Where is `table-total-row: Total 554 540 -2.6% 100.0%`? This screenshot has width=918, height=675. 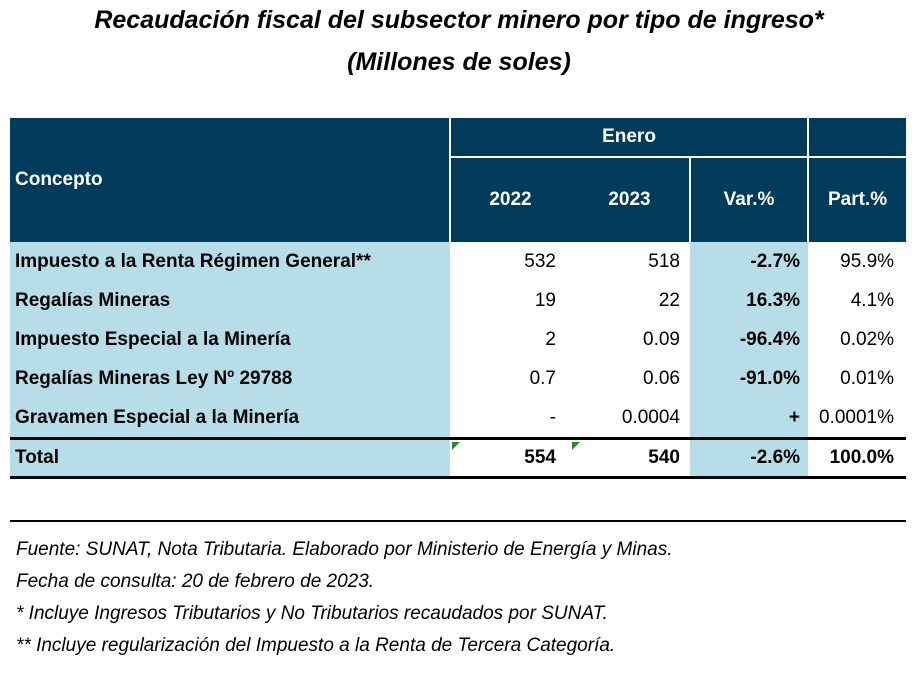 table-total-row: Total 554 540 -2.6% 100.0% is located at coordinates (458, 458).